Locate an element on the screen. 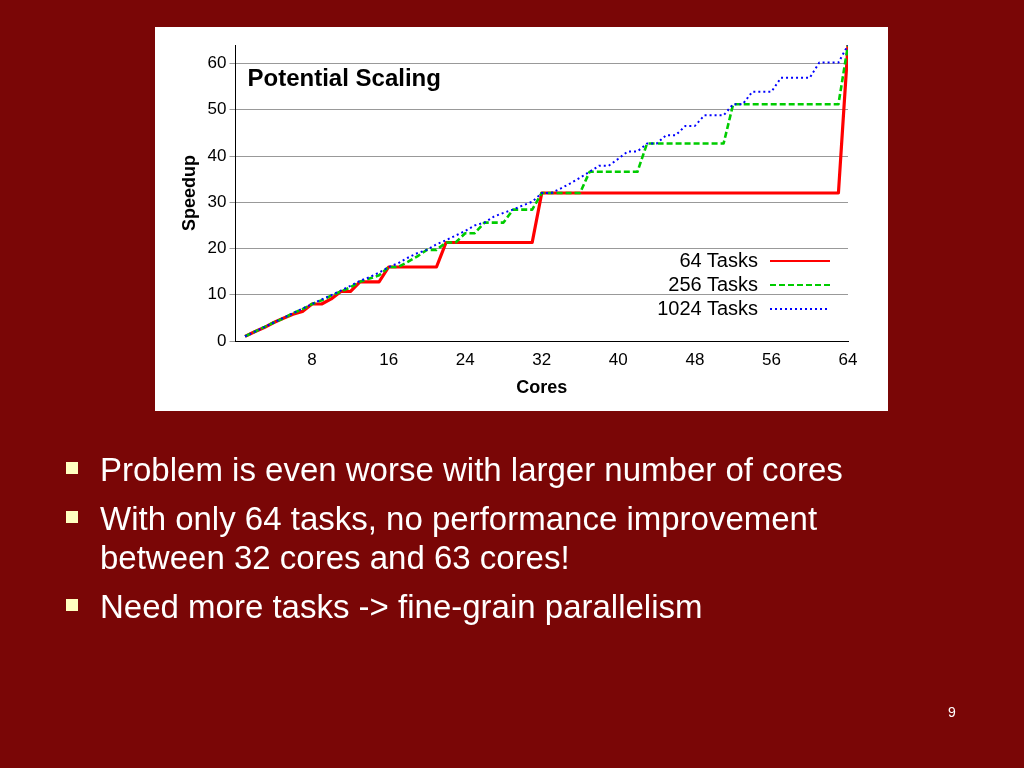 Image resolution: width=1024 pixels, height=768 pixels. text: With only 64 tasks, no performance improvement between 32 cores and 63 cores! is located at coordinates (459, 538).